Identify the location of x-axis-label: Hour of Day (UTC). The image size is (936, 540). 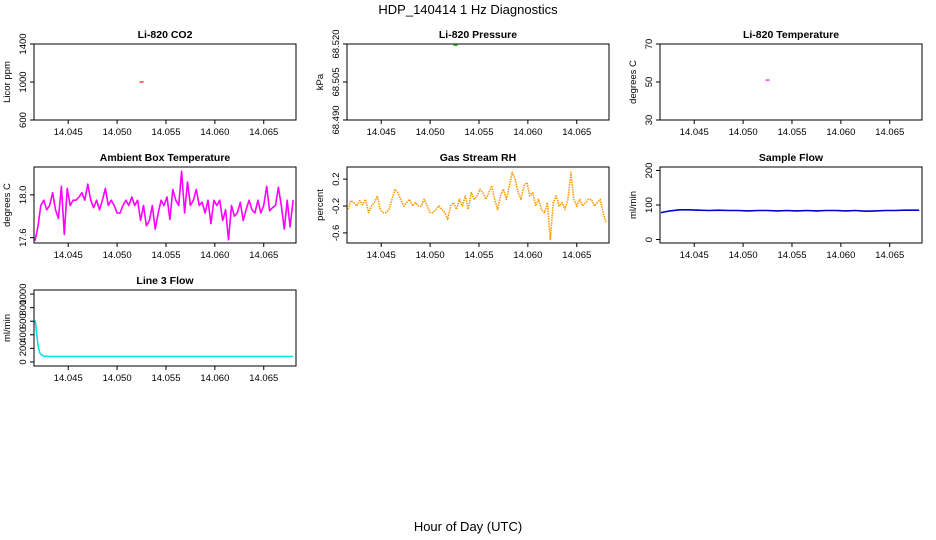
(468, 526).